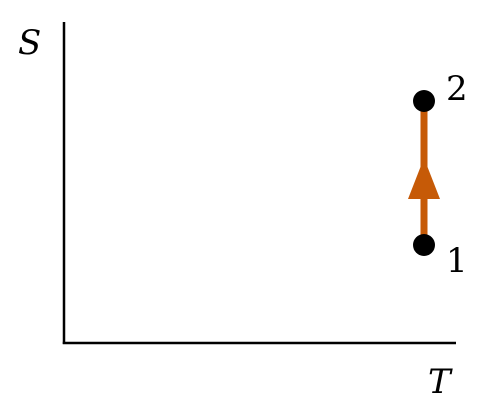 The height and width of the screenshot is (420, 488). I want to click on y-axis-label: S, so click(29, 43).